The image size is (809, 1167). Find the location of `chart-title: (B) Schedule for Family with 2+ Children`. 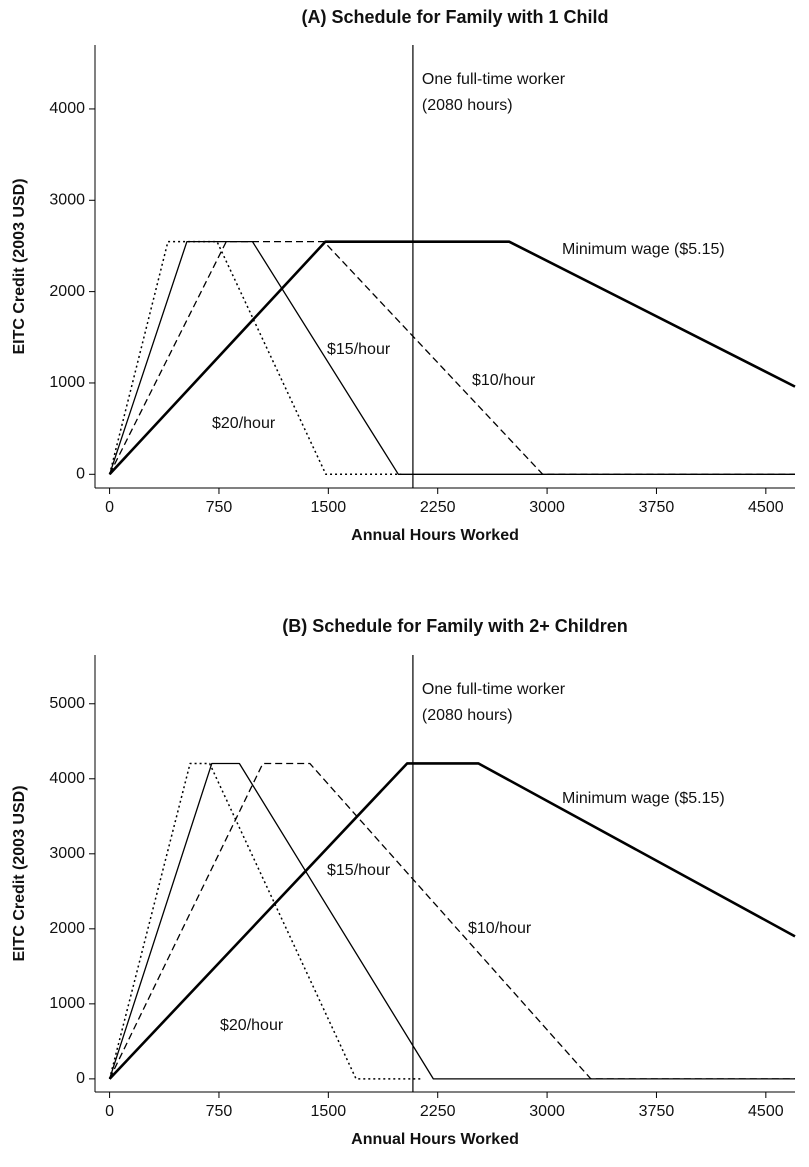

chart-title: (B) Schedule for Family with 2+ Children is located at coordinates (455, 626).